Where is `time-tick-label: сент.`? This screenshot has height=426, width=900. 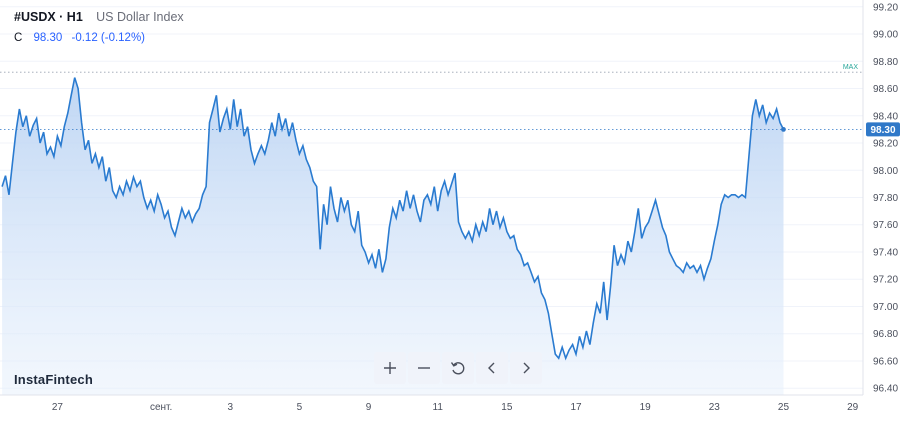 time-tick-label: сент. is located at coordinates (161, 407).